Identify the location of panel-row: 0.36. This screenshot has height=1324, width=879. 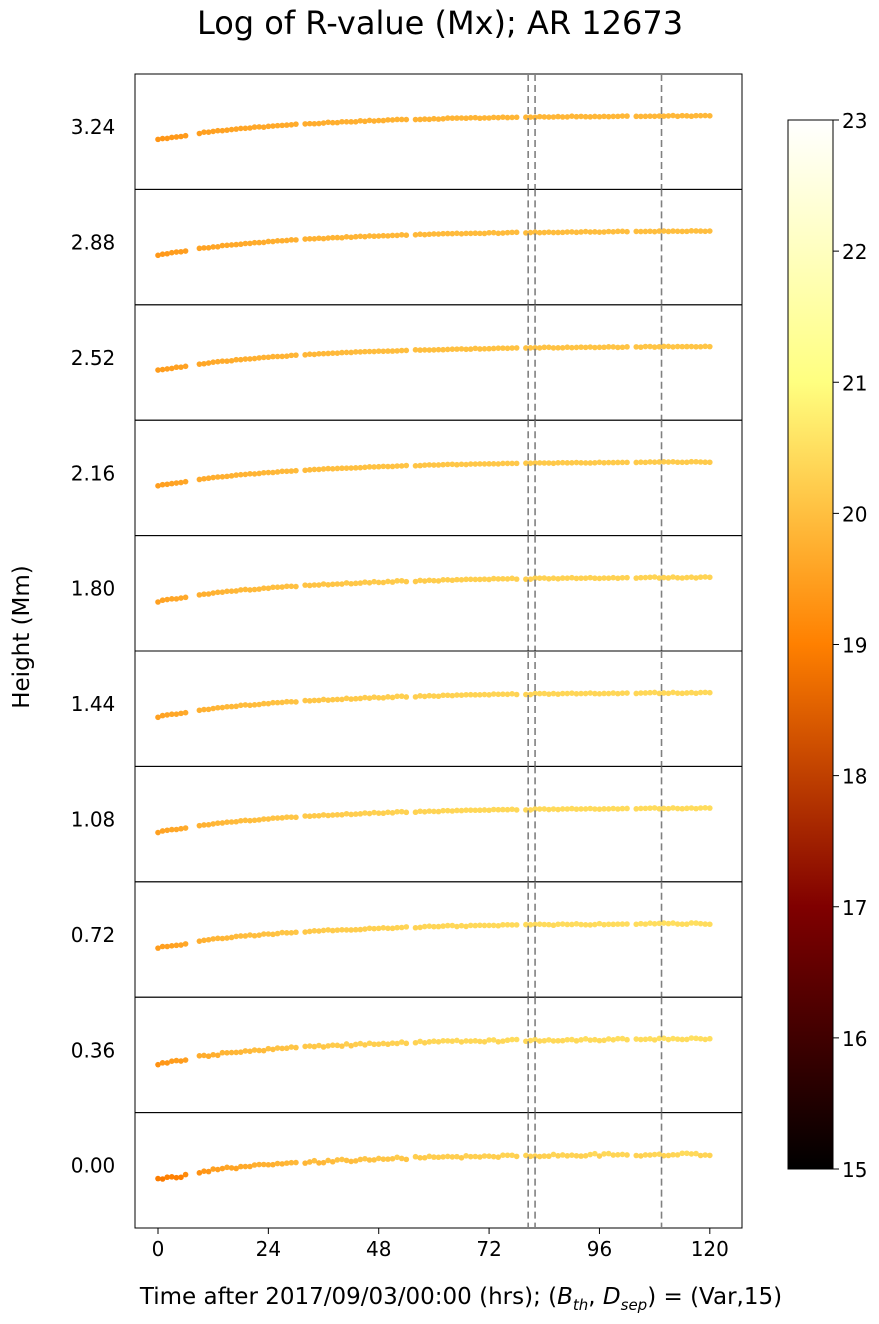
(407, 1055).